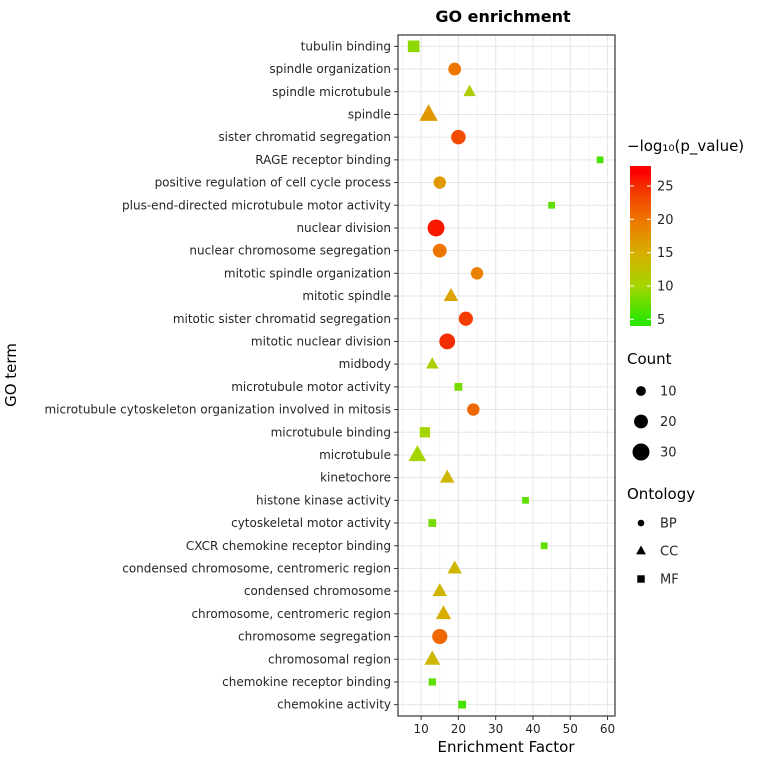  I want to click on y-tick-label: cytoskeletal motor activity, so click(311, 523).